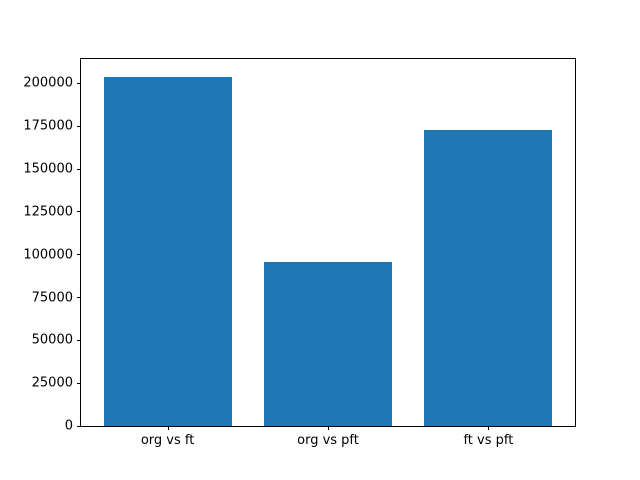 The height and width of the screenshot is (480, 640). Describe the element at coordinates (52, 383) in the screenshot. I see `y-tick-label: 25000` at that location.